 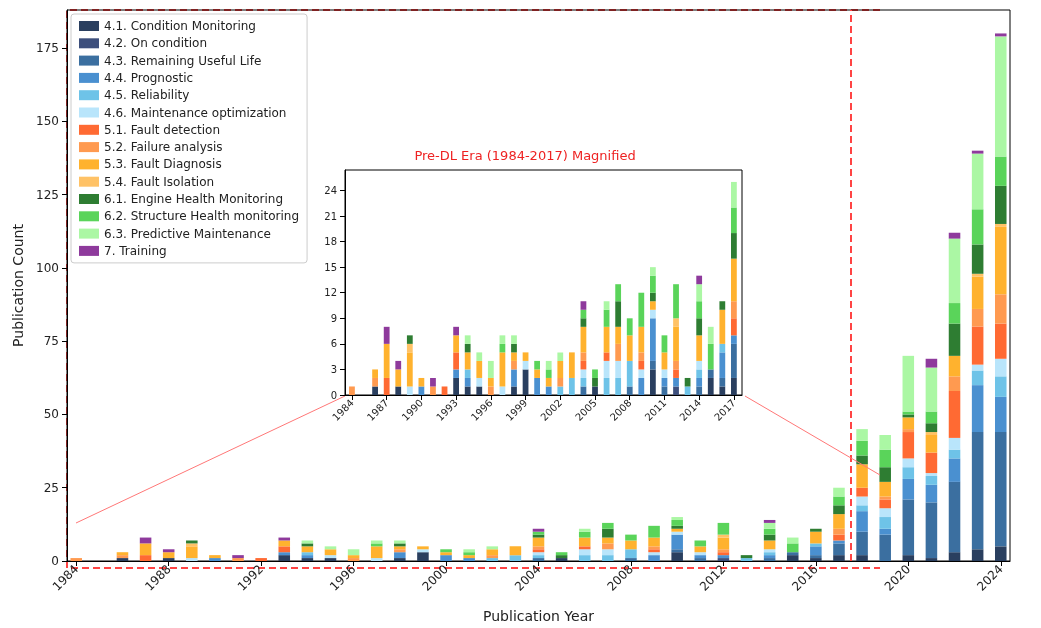 I want to click on legend-label: 4.5. Reliability, so click(x=147, y=95).